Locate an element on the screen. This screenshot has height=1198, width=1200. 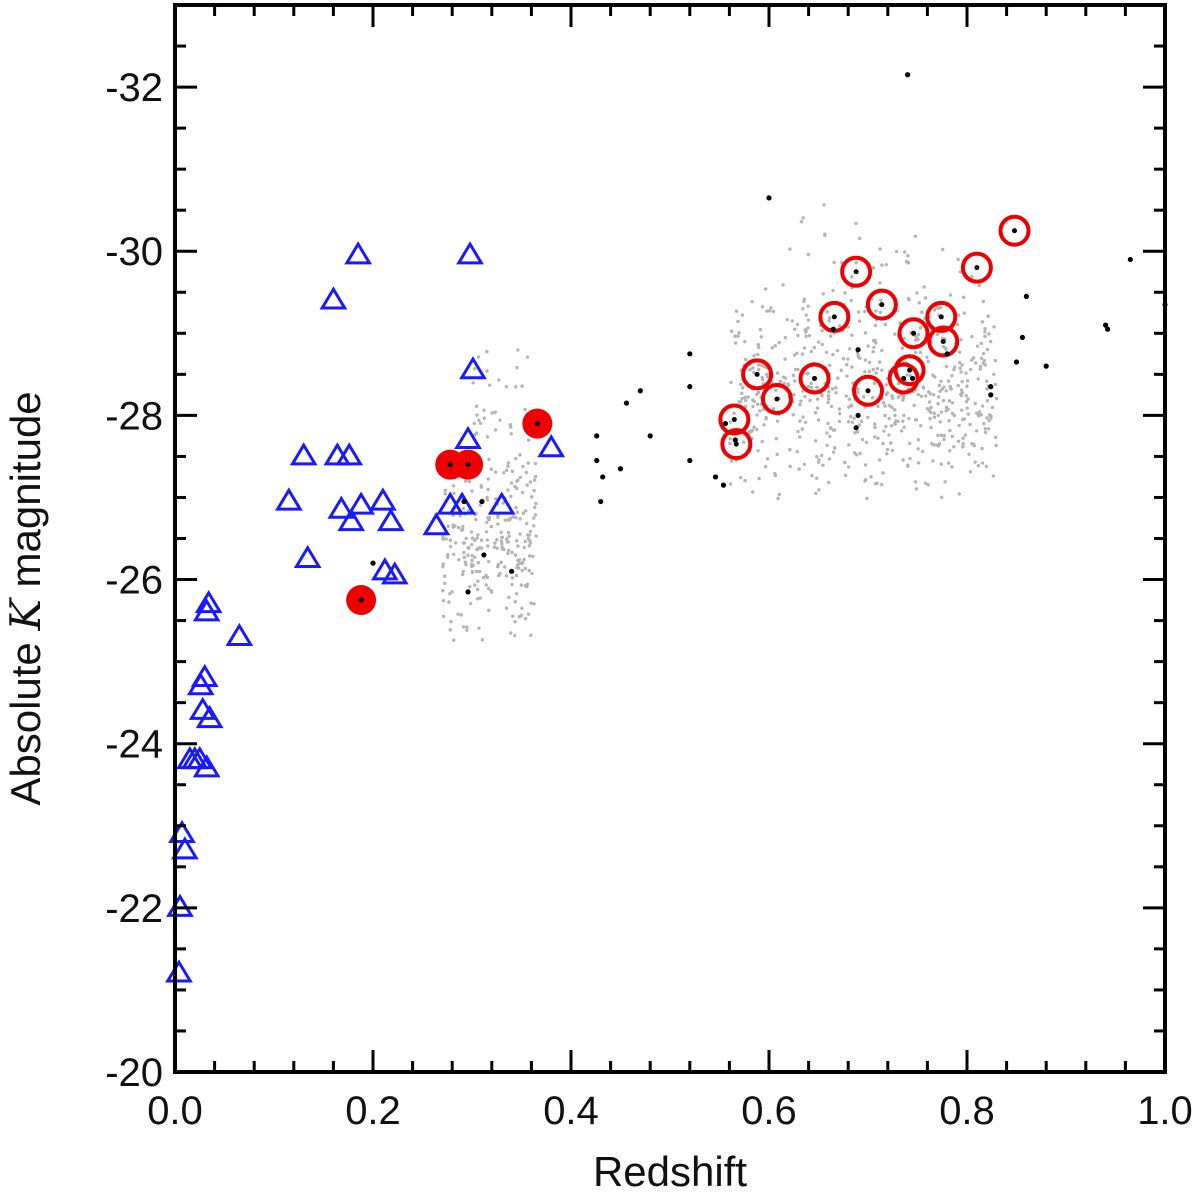
open-red-circle is located at coordinates (943, 341).